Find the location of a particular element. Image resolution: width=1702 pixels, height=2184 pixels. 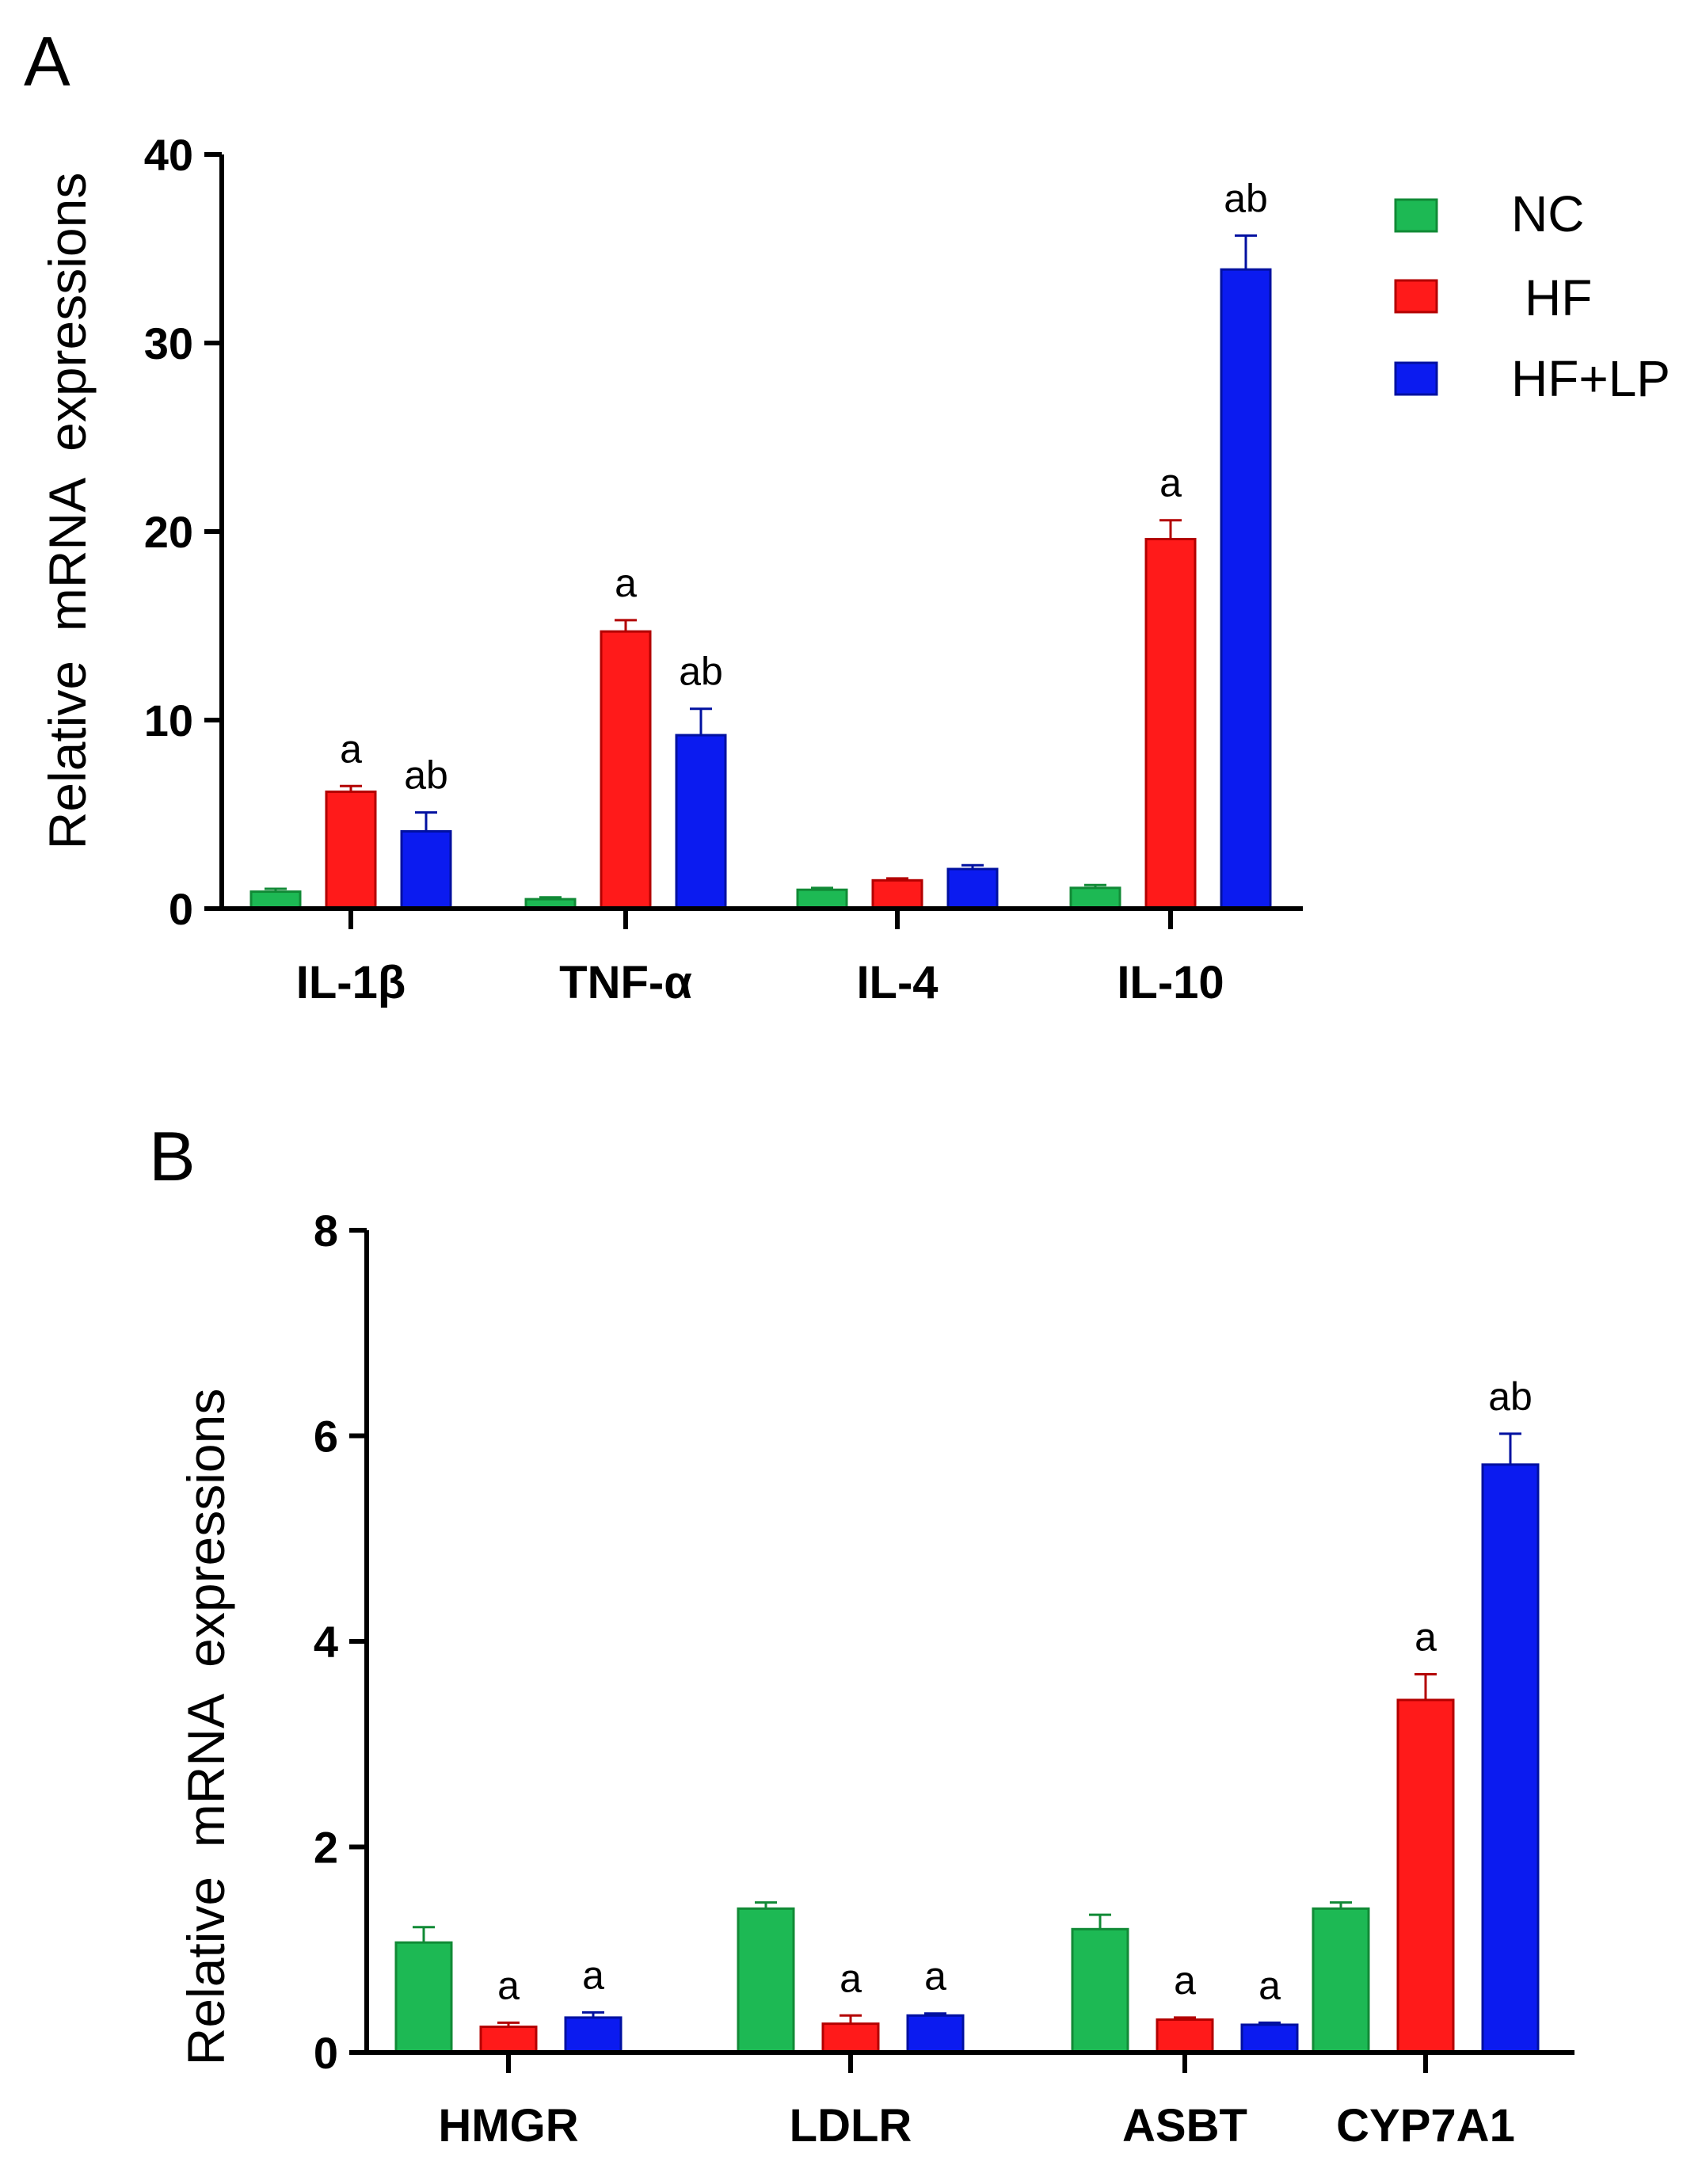

bar-b-hmgr-hf is located at coordinates (508, 2040).